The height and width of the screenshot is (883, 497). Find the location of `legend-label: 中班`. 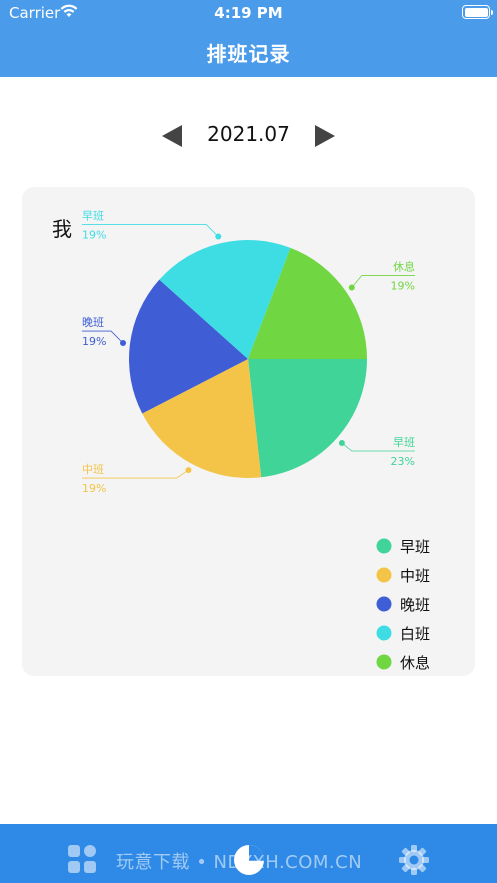

legend-label: 中班 is located at coordinates (415, 576).